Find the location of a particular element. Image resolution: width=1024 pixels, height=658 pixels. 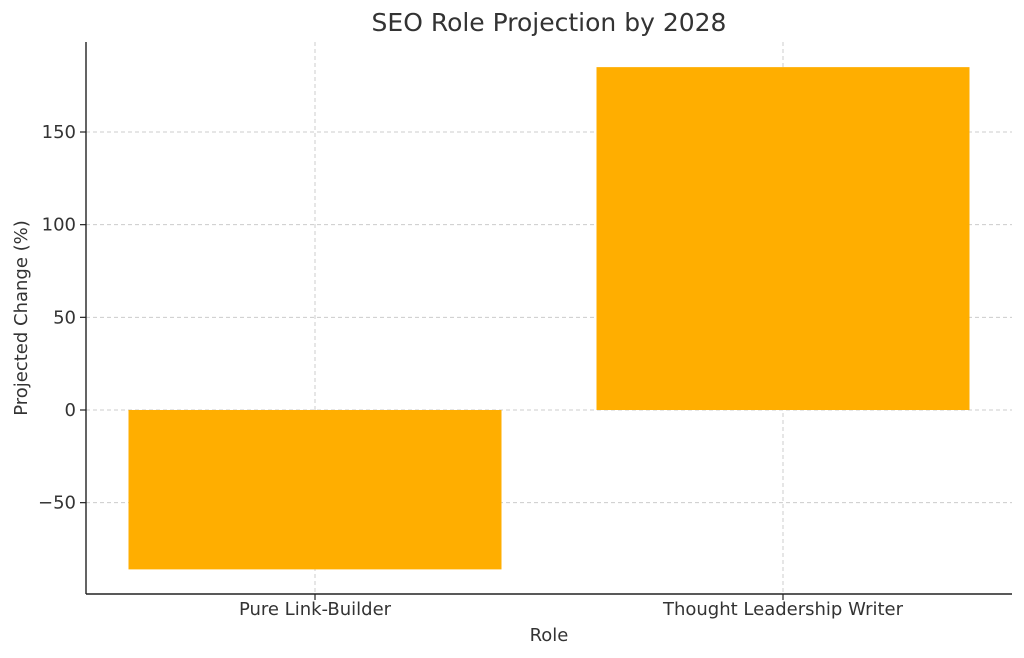

y-tick-label: −50 is located at coordinates (57, 503).